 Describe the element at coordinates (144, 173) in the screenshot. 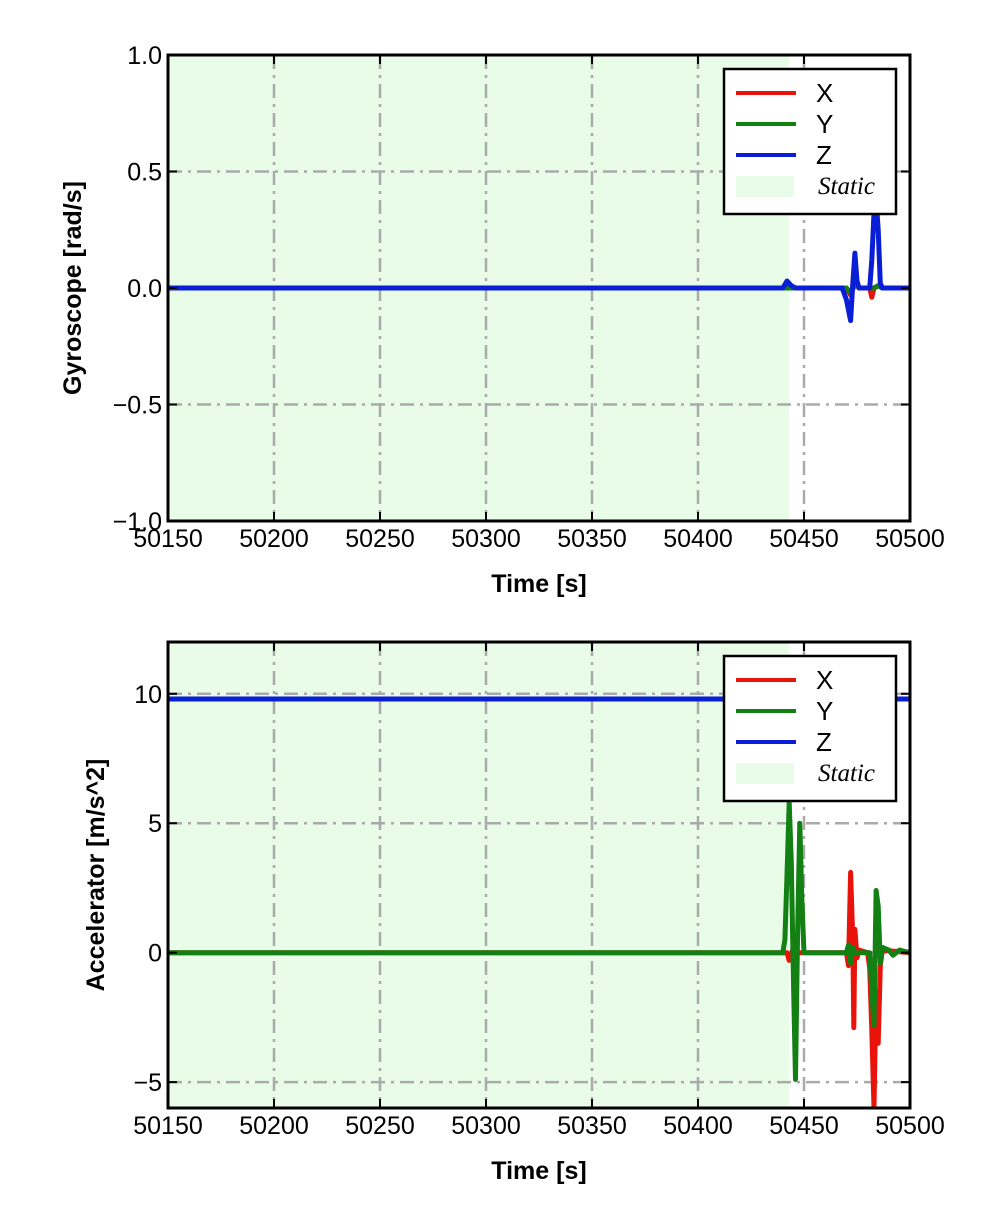

I see `gyro-y-tick-label: 0.5` at that location.